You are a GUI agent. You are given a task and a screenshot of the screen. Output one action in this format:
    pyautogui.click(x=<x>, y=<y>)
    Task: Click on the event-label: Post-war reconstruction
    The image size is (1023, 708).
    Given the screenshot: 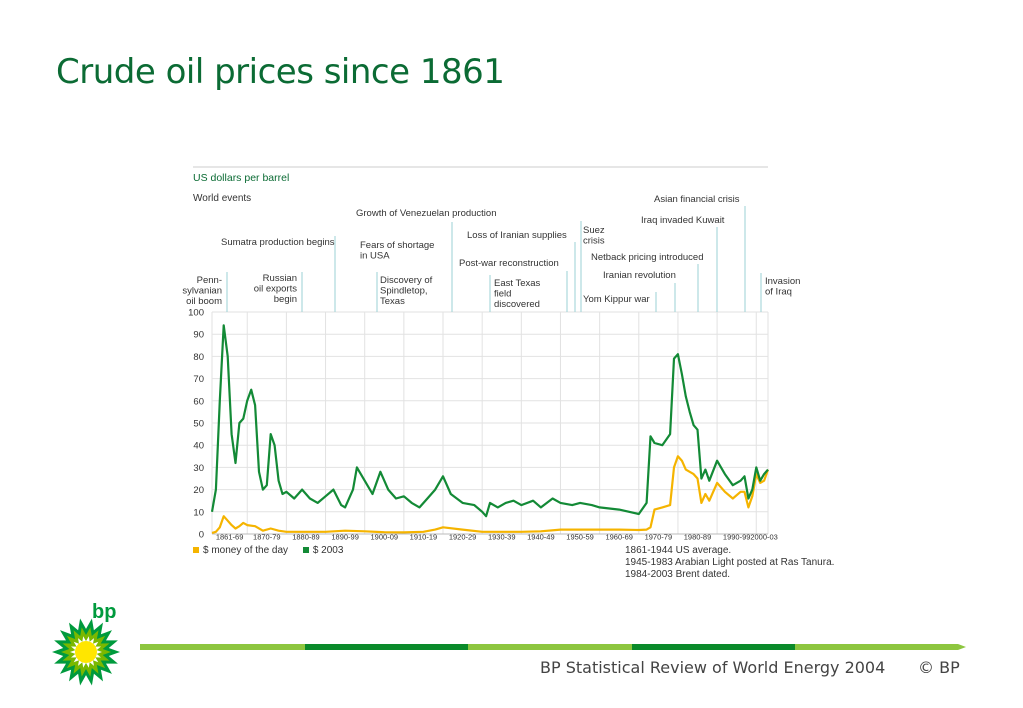 What is the action you would take?
    pyautogui.click(x=509, y=263)
    